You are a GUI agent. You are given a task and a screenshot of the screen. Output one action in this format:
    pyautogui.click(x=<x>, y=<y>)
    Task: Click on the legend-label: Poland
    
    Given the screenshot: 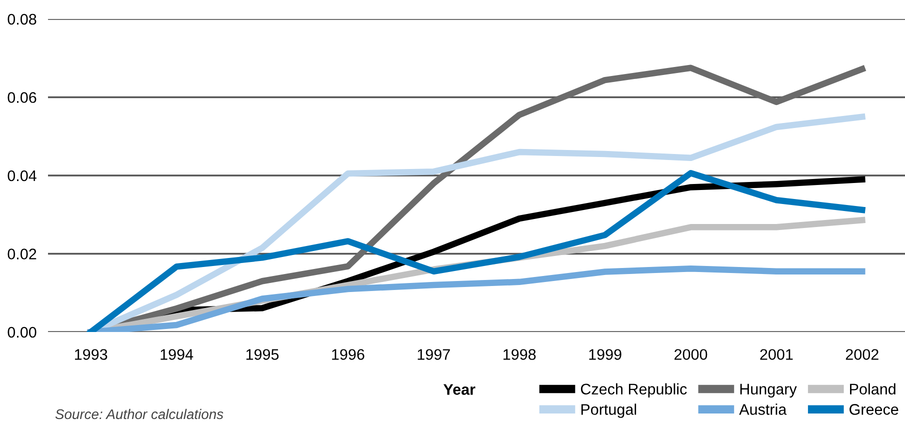 What is the action you would take?
    pyautogui.click(x=873, y=389)
    